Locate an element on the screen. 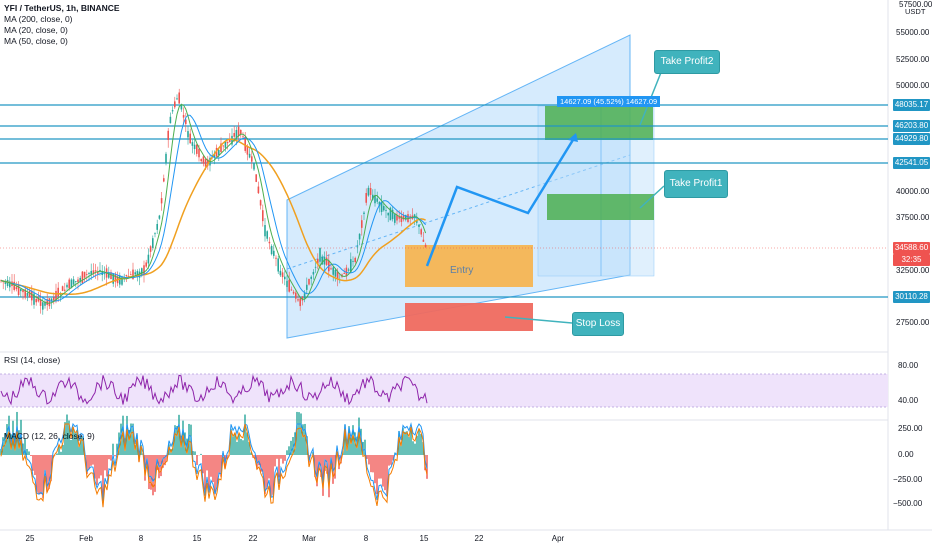 Image resolution: width=932 pixels, height=550 pixels. take-profit1-zone is located at coordinates (600, 207).